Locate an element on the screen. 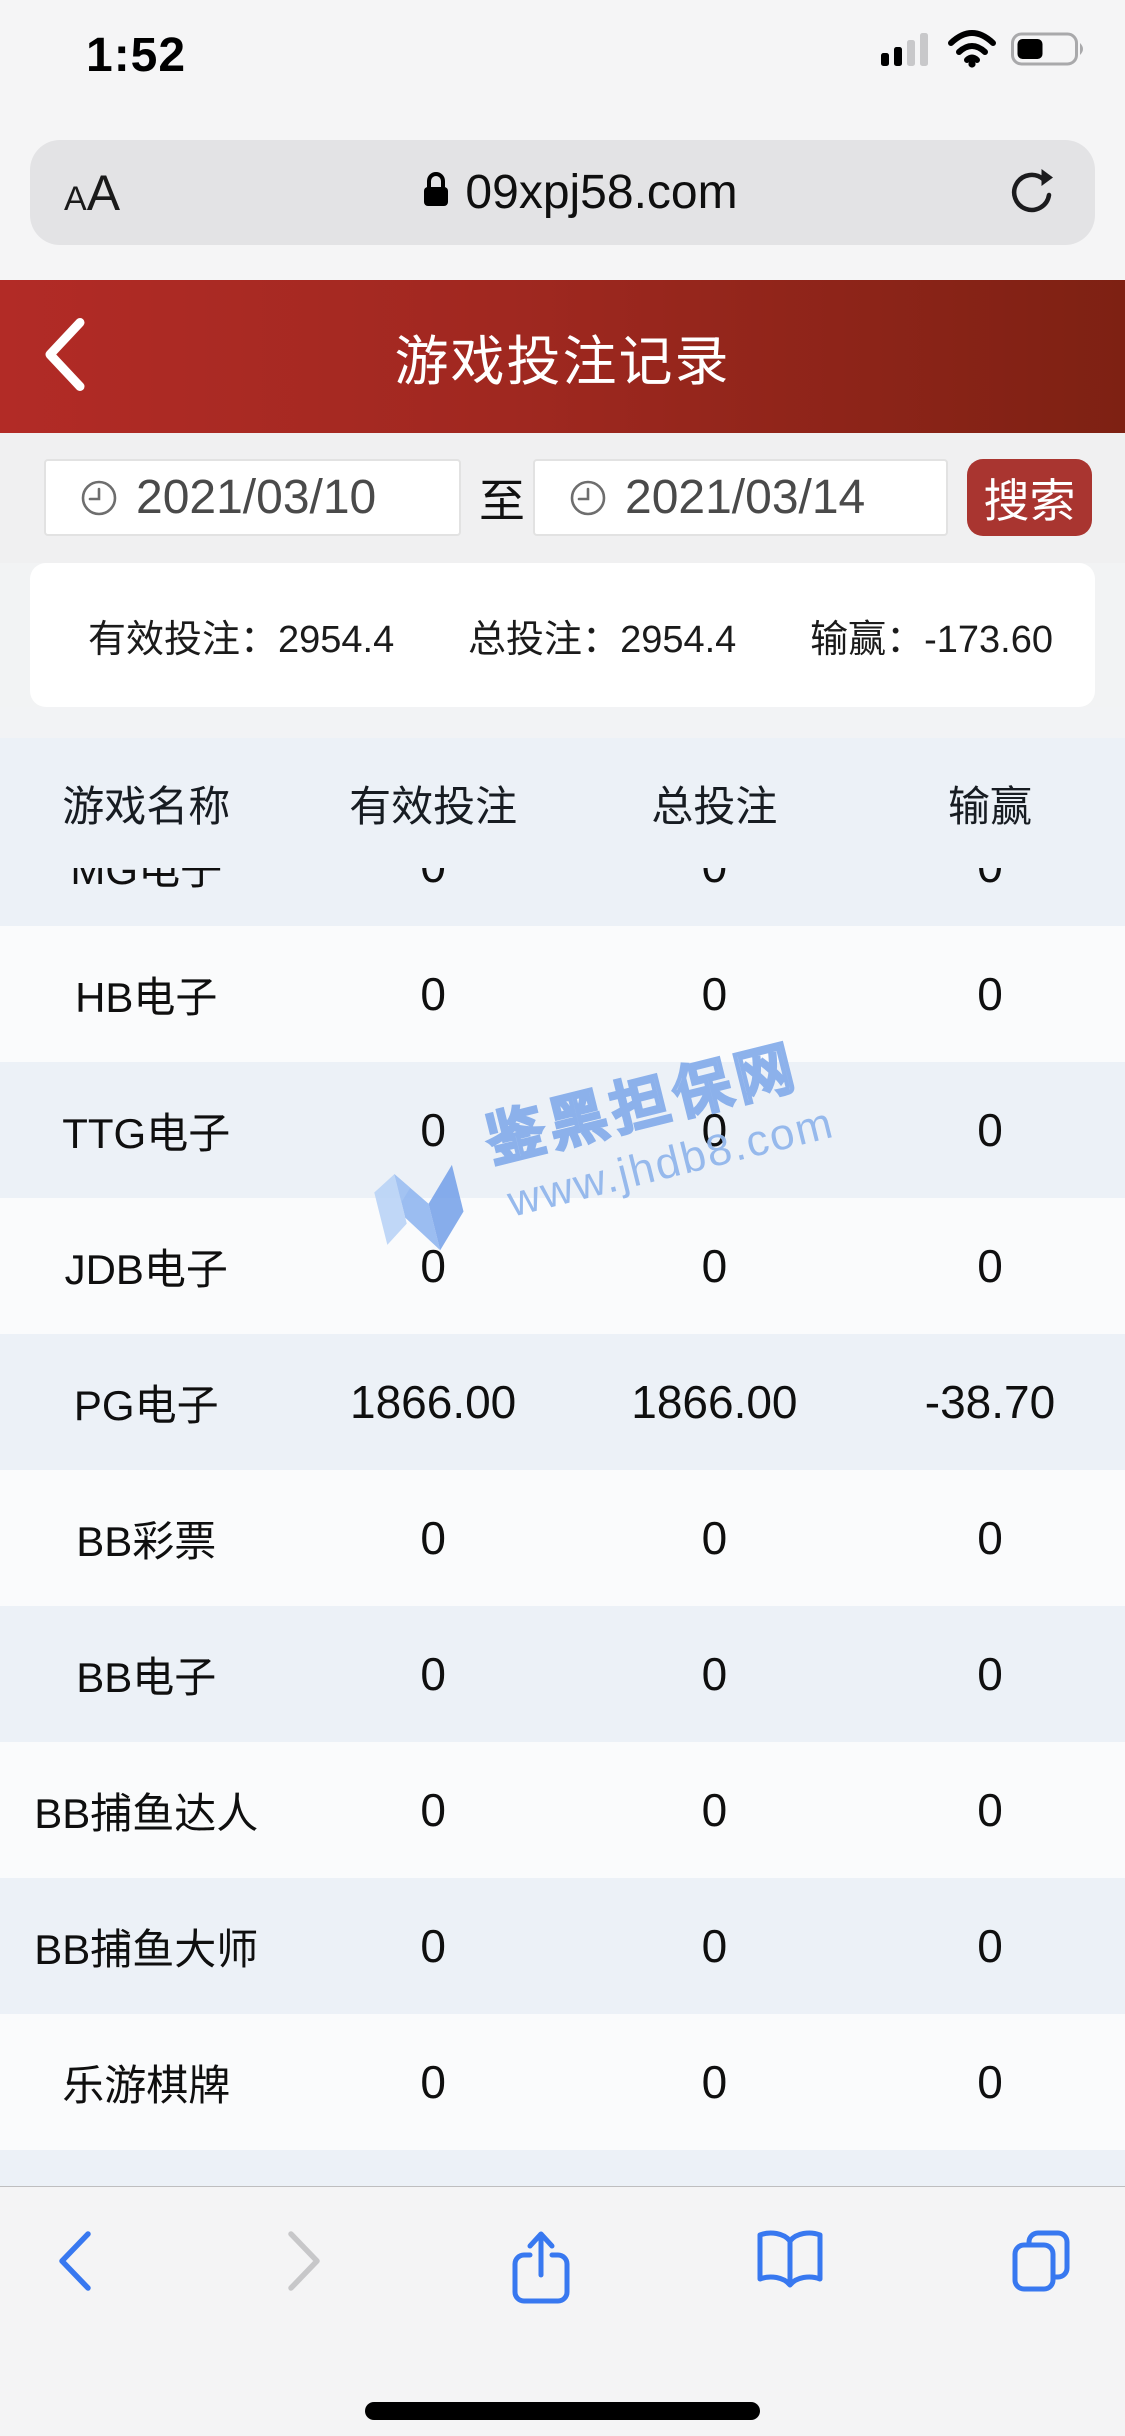 The image size is (1125, 2436). status-icons is located at coordinates (985, 51).